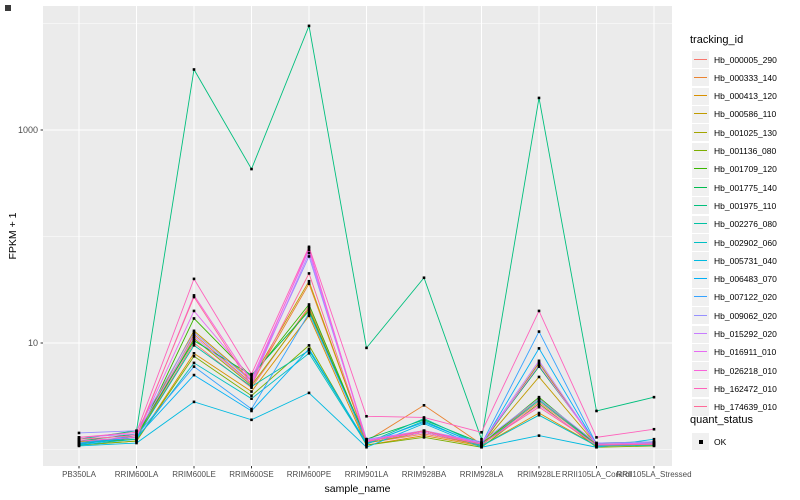 This screenshot has height=500, width=800. Describe the element at coordinates (745, 388) in the screenshot. I see `legend-label: Hb_162472_010` at that location.